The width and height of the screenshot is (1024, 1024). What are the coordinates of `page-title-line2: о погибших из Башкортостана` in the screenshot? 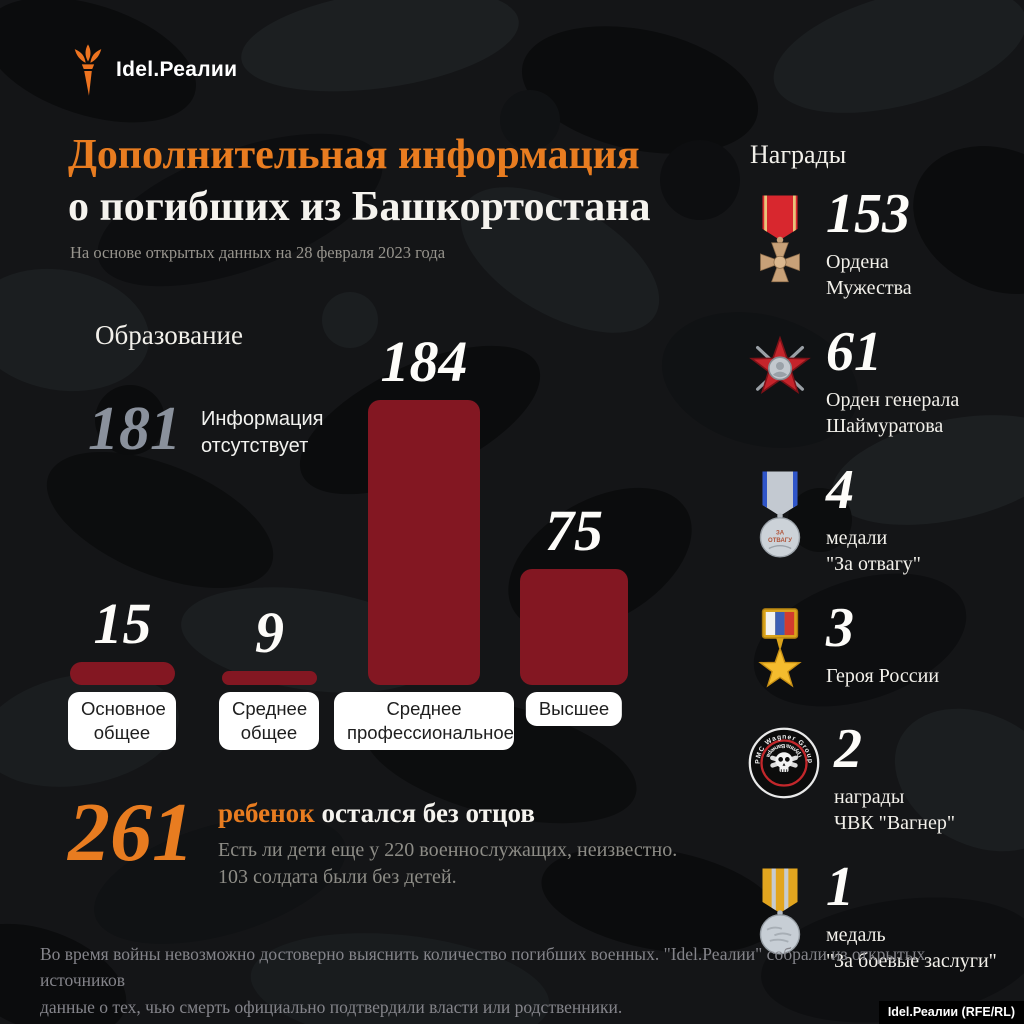 It's located at (359, 206).